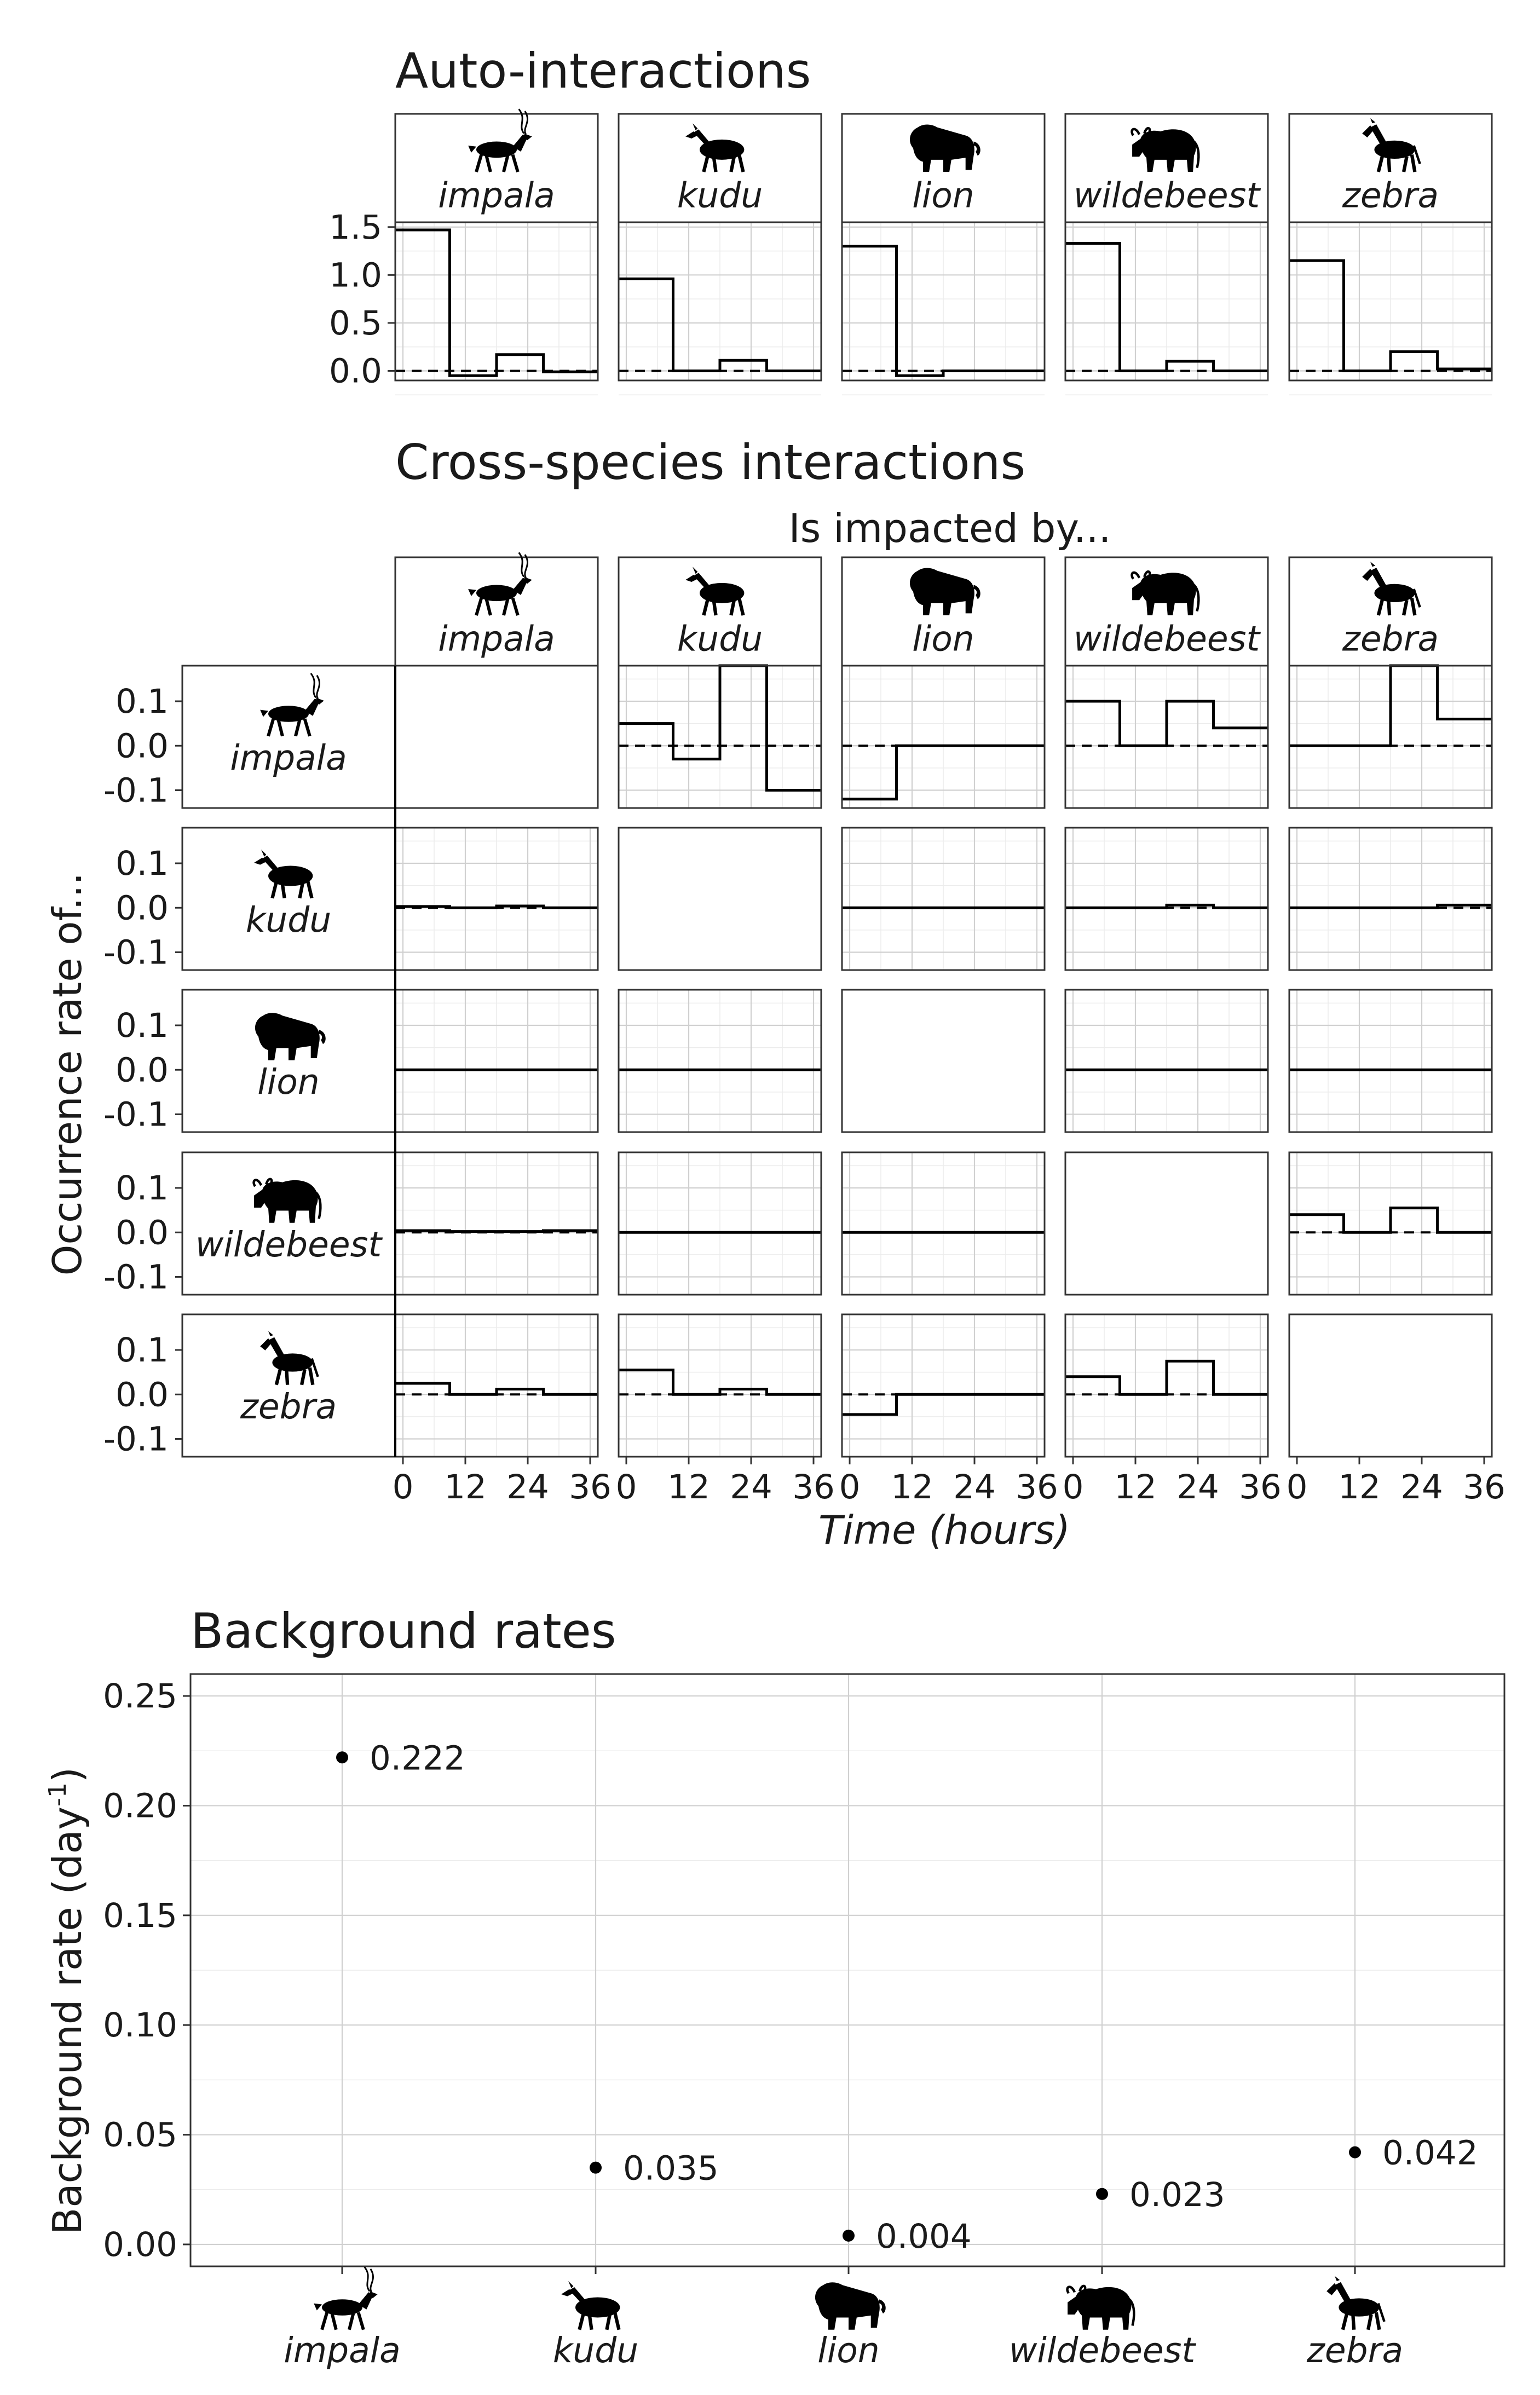 Image resolution: width=1540 pixels, height=2395 pixels. I want to click on background-category-zebra: zebra, so click(1354, 2350).